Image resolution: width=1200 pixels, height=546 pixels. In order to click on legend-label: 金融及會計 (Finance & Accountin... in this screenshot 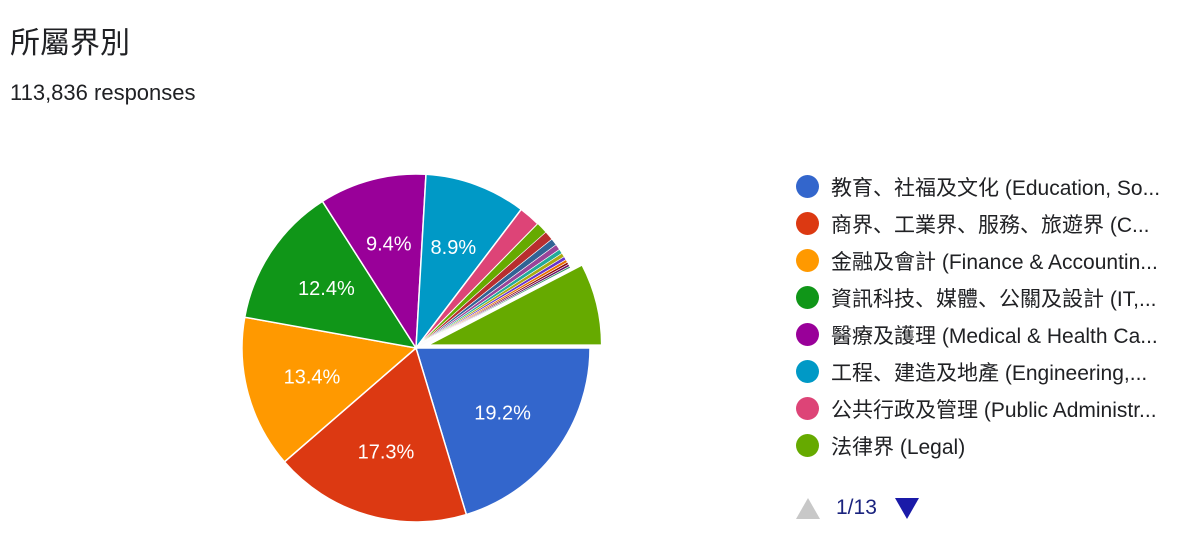, I will do `click(994, 262)`.